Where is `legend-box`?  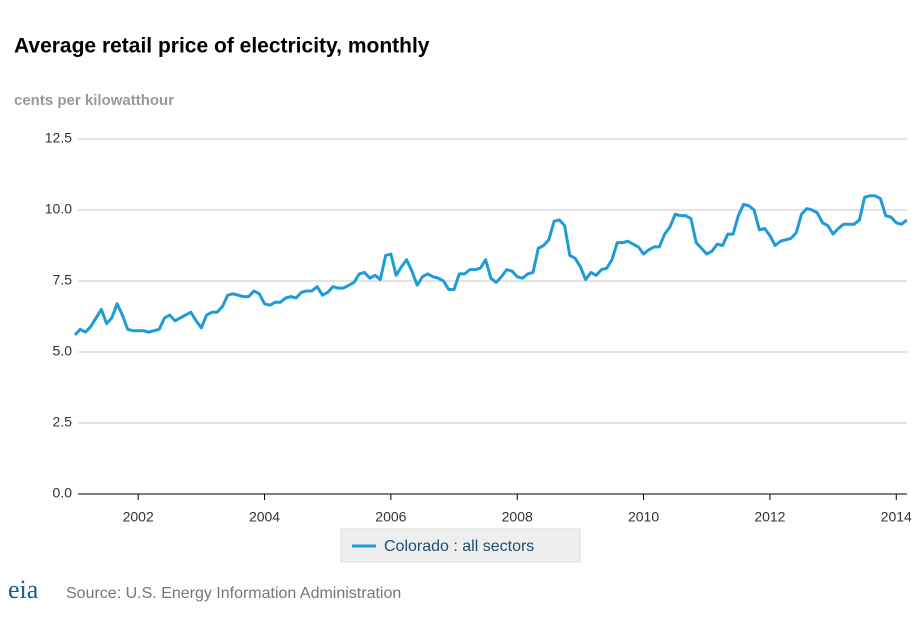 legend-box is located at coordinates (460, 545).